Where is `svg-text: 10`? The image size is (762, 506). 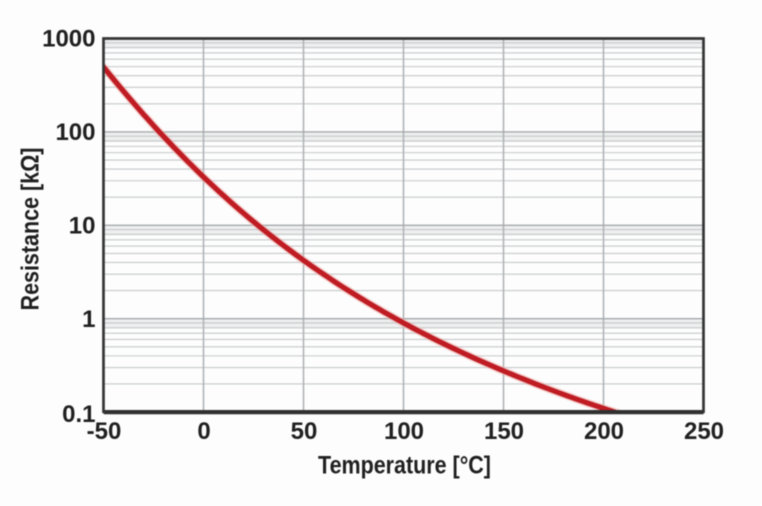 svg-text: 10 is located at coordinates (82, 226).